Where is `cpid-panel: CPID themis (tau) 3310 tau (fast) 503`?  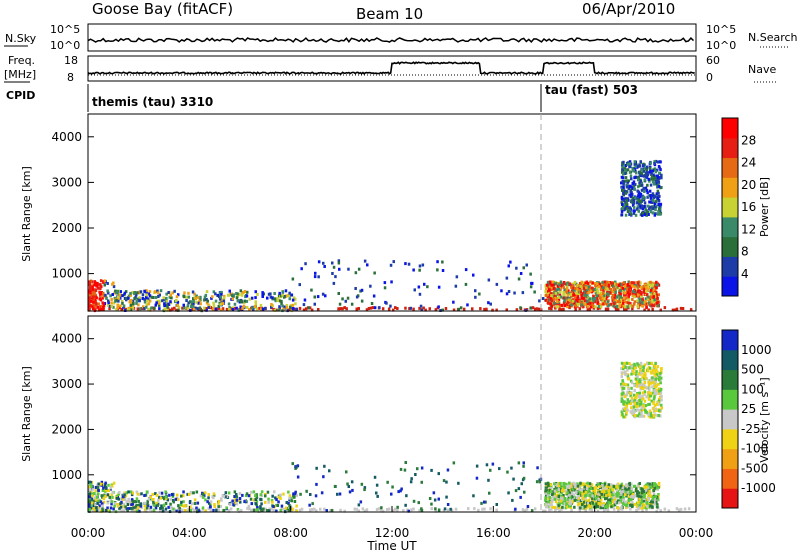 cpid-panel: CPID themis (tau) 3310 tau (fast) 503 is located at coordinates (322, 97).